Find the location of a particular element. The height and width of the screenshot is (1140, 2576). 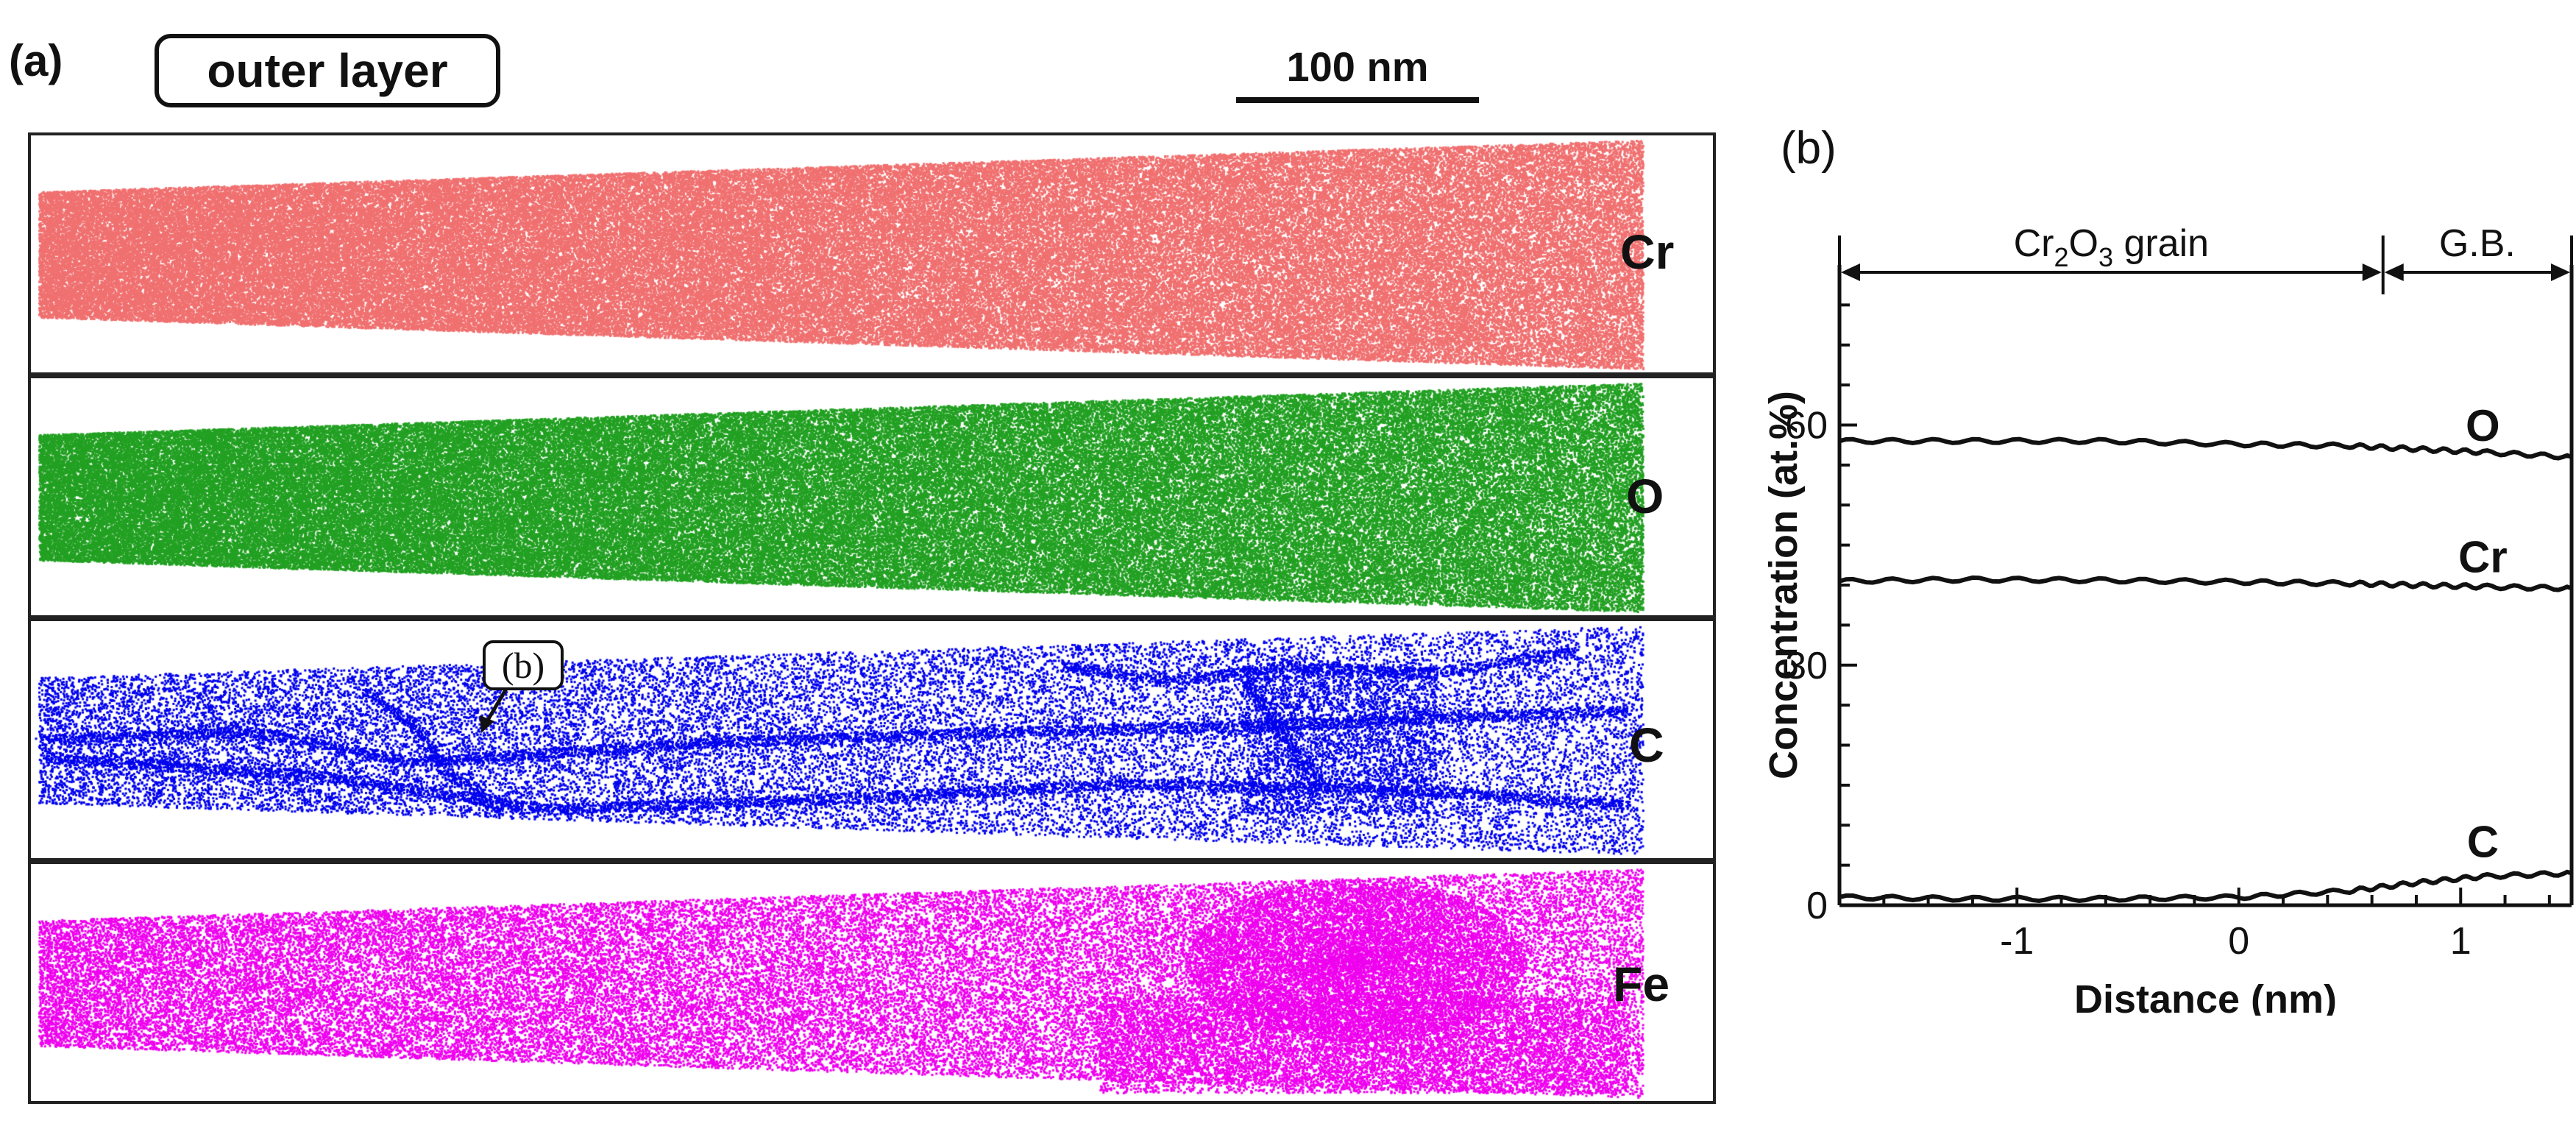

panel-b-label: (b) is located at coordinates (1809, 148).